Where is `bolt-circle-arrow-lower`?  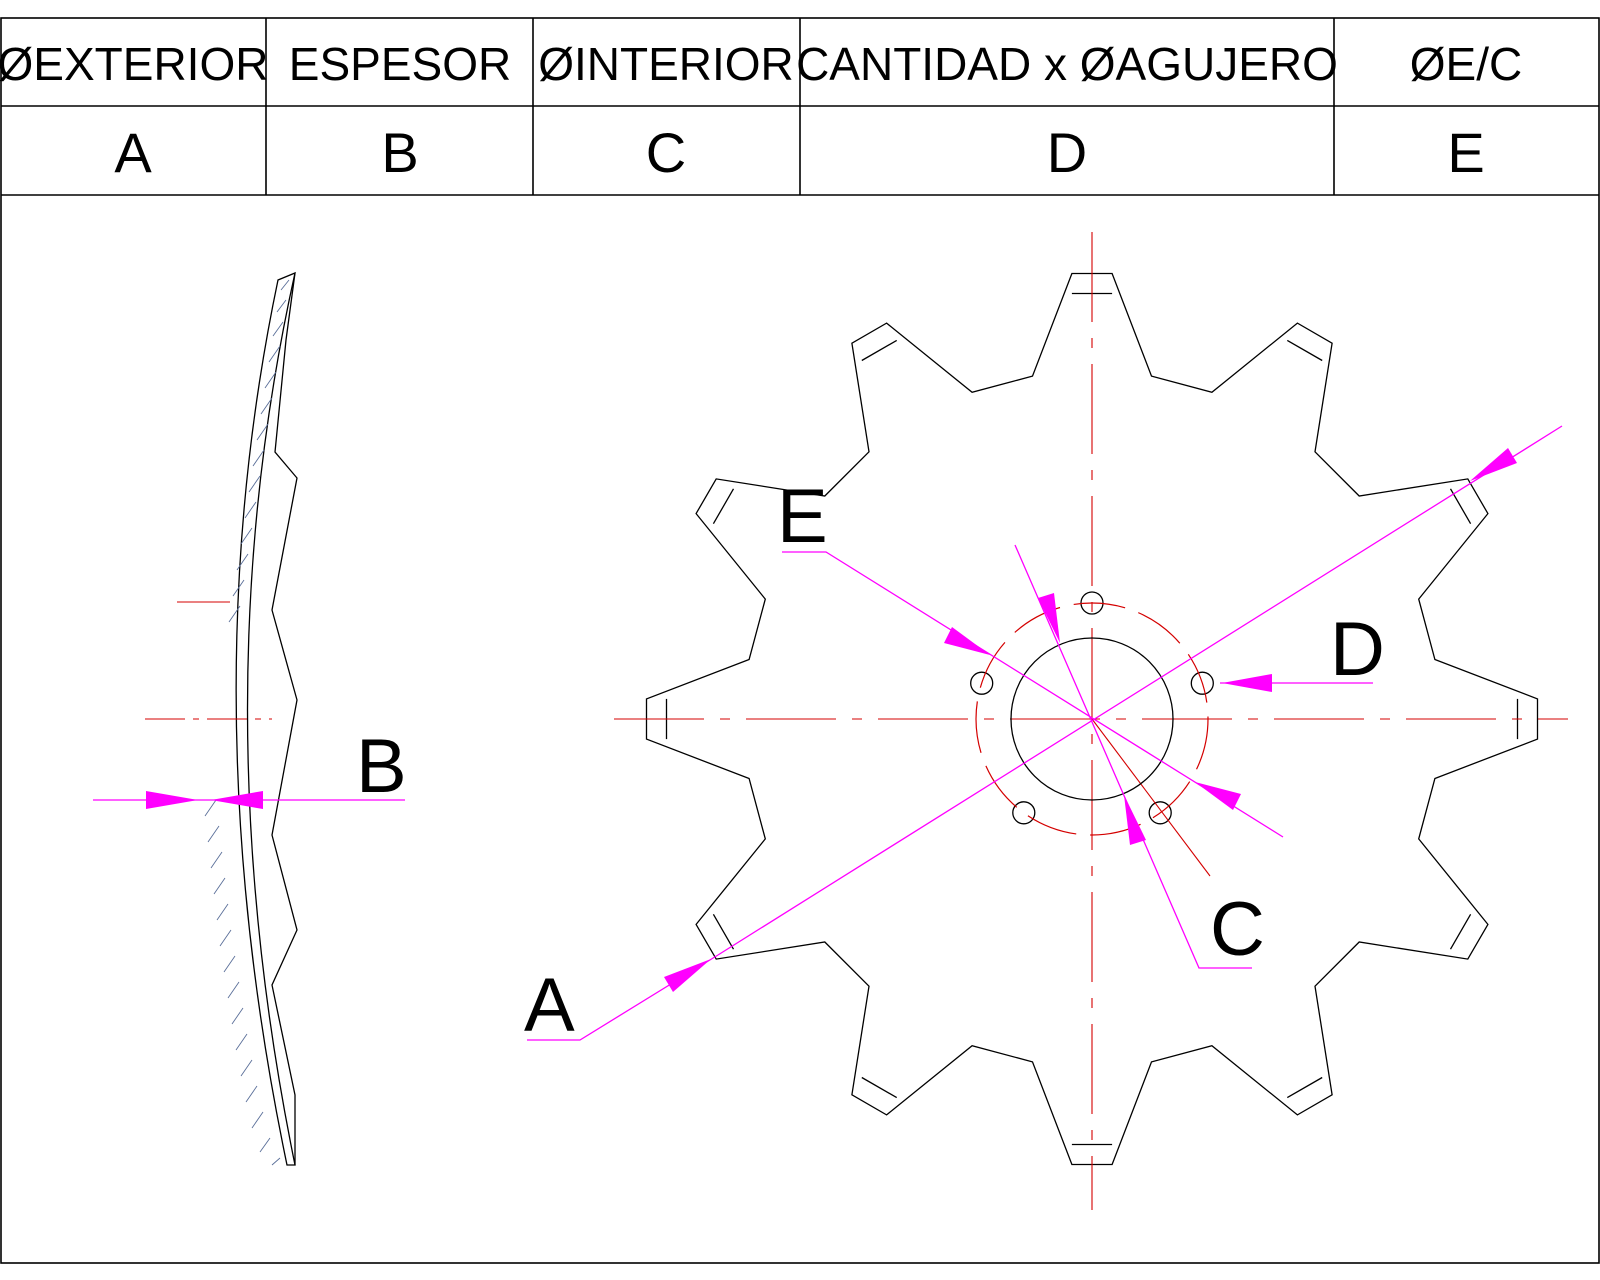
bolt-circle-arrow-lower is located at coordinates (1218, 796).